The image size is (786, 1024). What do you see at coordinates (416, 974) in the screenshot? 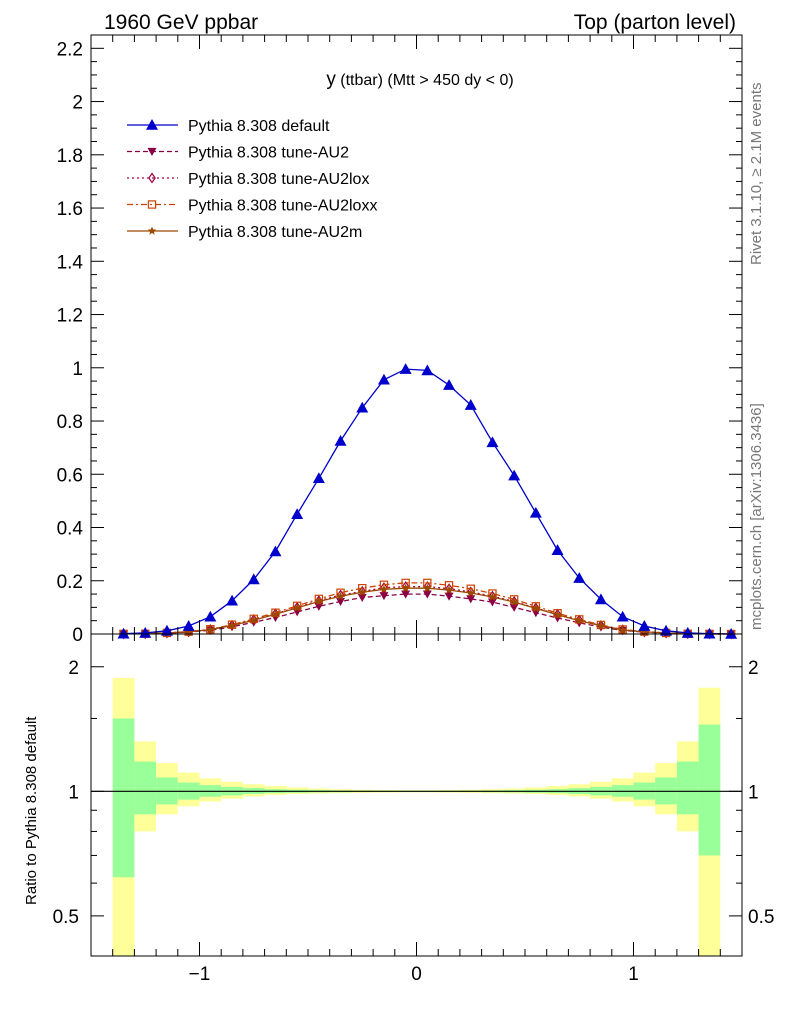
I see `x-tick-label: 0` at bounding box center [416, 974].